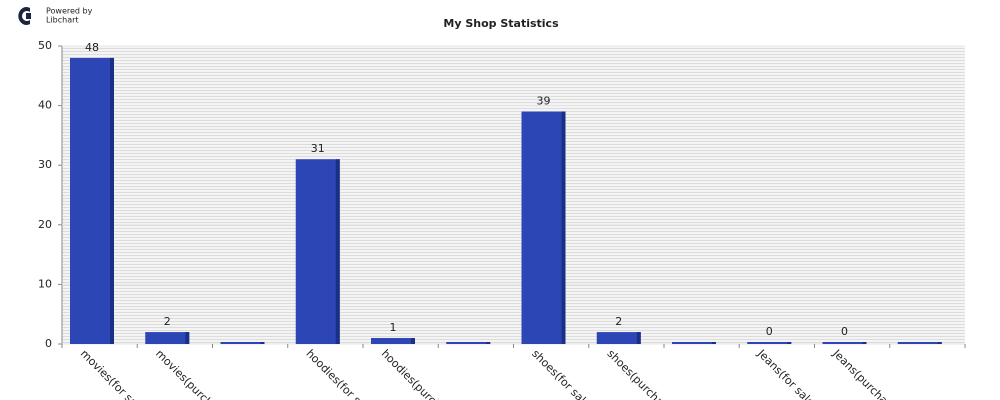 Image resolution: width=1000 pixels, height=400 pixels. Describe the element at coordinates (45, 224) in the screenshot. I see `y-tick-label: 20` at that location.